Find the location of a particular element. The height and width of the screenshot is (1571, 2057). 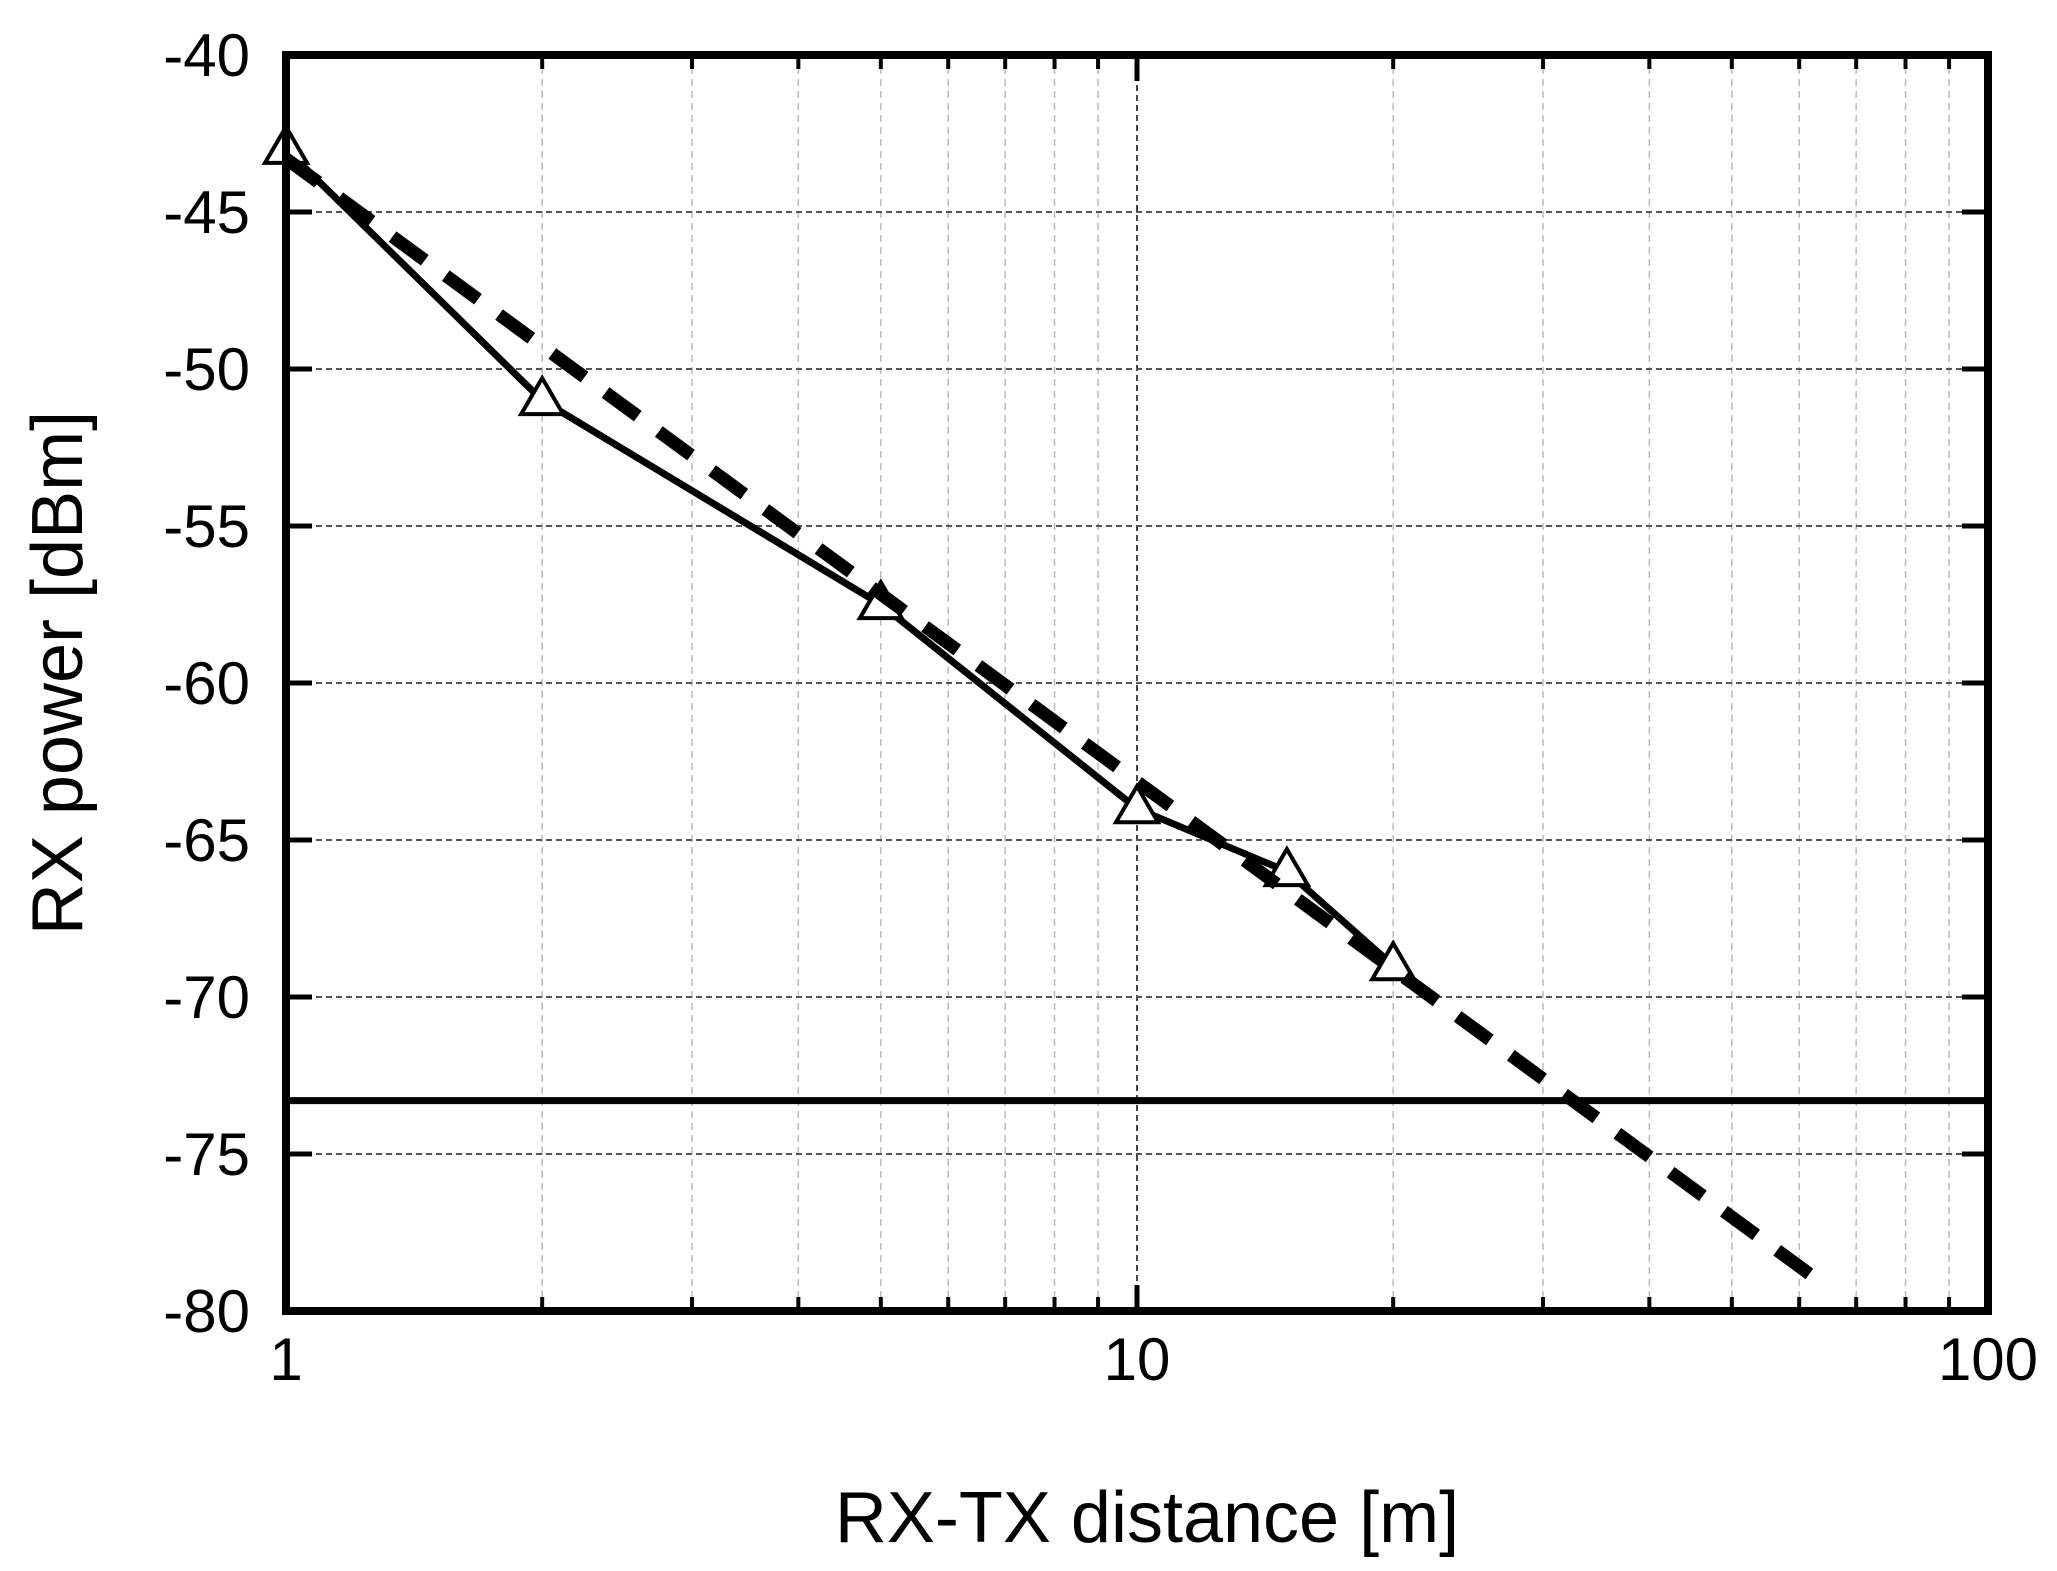

y-tick-label: -75 is located at coordinates (206, 1154).